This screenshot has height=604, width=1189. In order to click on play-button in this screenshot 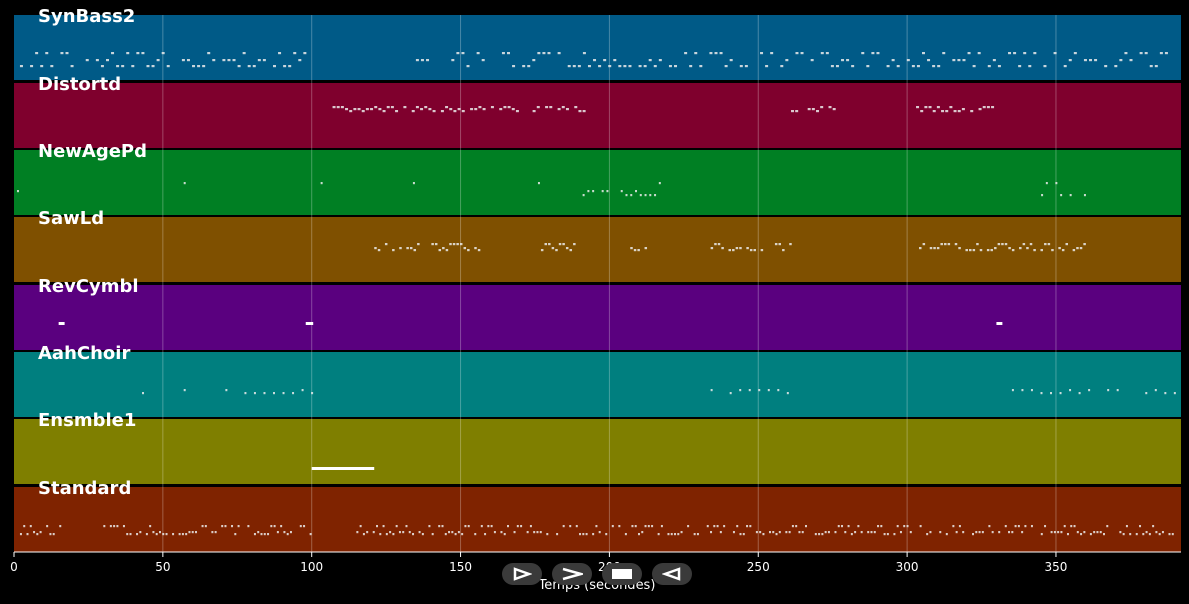, I will do `click(522, 574)`.